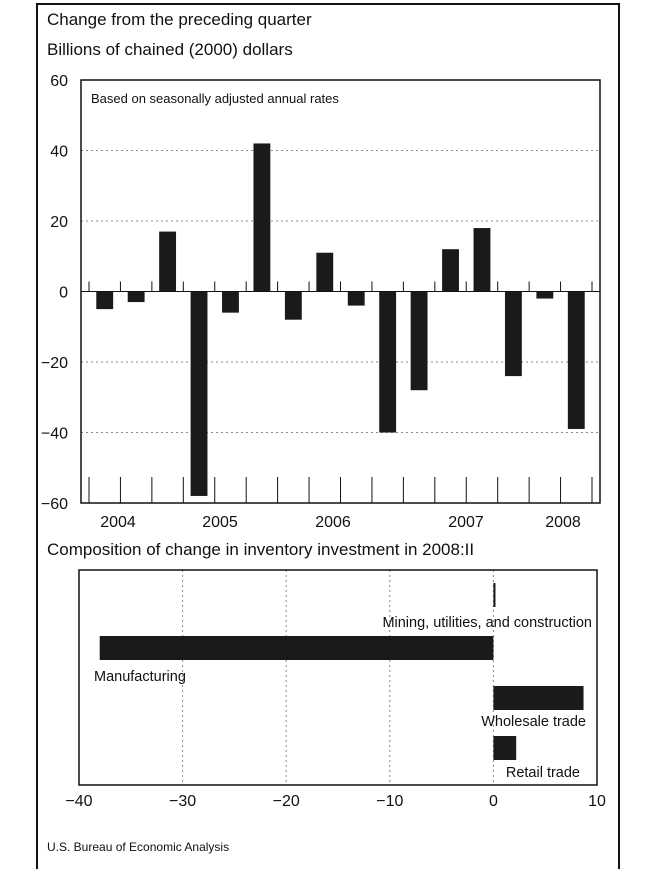 This screenshot has width=656, height=869. I want to click on x-tick-label: 10, so click(597, 801).